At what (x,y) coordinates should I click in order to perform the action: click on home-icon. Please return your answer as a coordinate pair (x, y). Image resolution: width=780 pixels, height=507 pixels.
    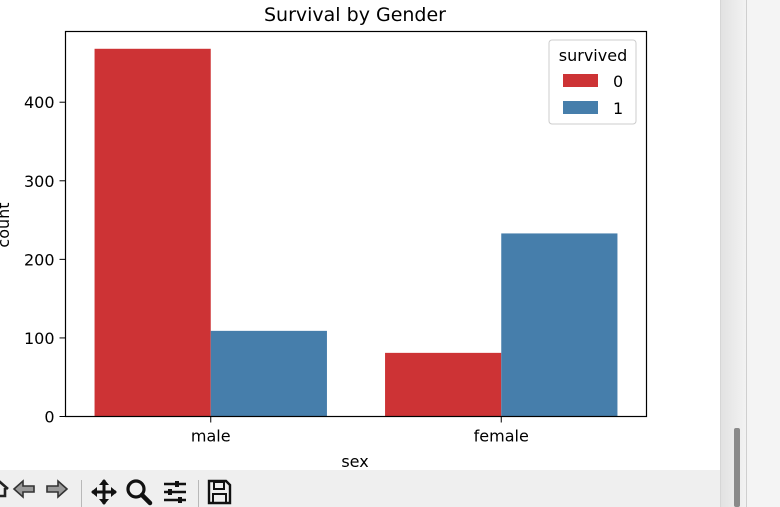
    Looking at the image, I should click on (7, 492).